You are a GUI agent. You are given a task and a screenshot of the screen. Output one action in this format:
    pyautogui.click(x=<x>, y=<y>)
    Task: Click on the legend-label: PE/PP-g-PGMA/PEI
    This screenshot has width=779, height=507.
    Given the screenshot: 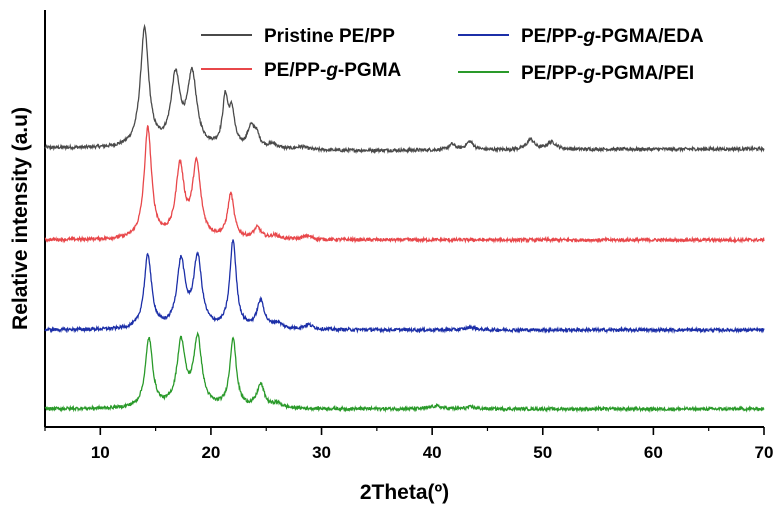 What is the action you would take?
    pyautogui.click(x=607, y=73)
    